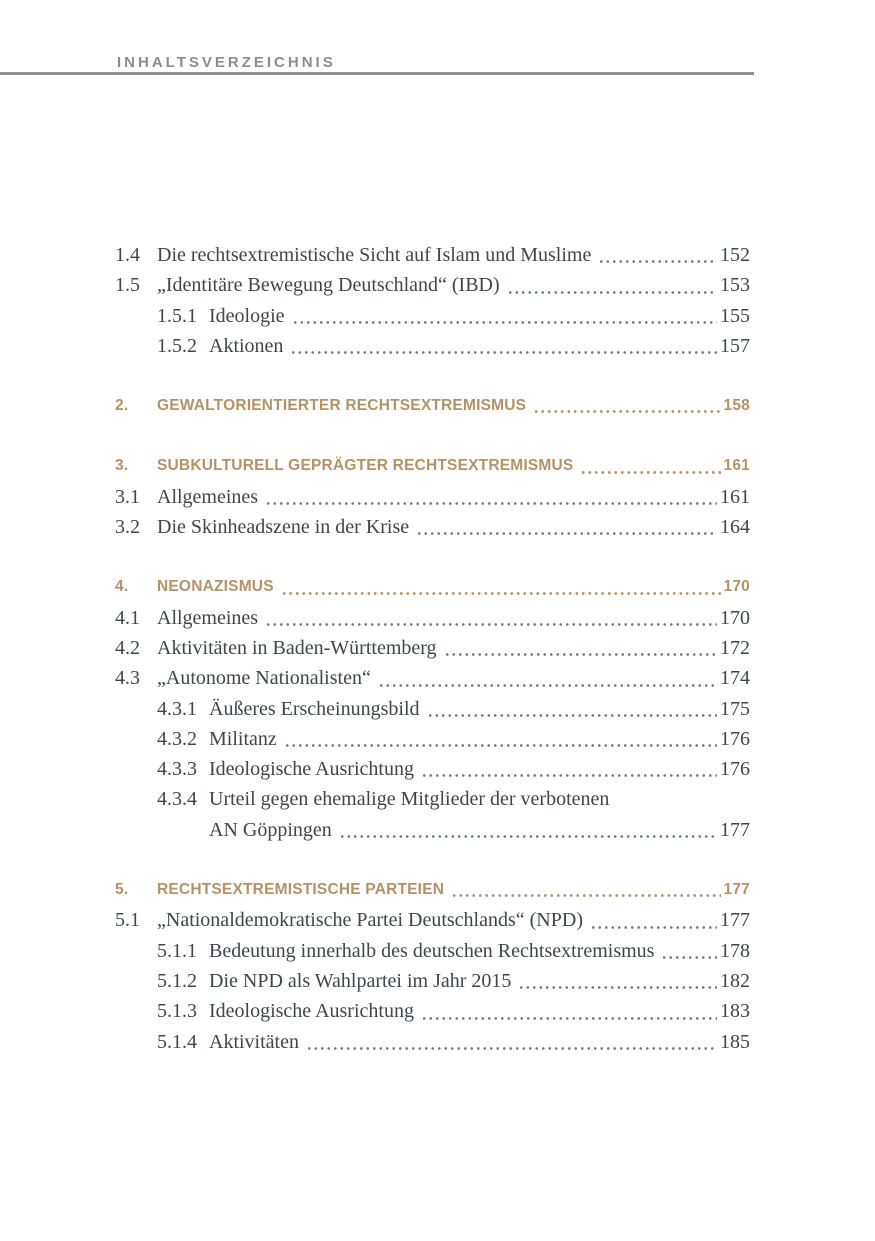 This screenshot has height=1241, width=875. I want to click on toc-entry: 5.1.3 Ideologische Ausrichtung 183, so click(432, 1011).